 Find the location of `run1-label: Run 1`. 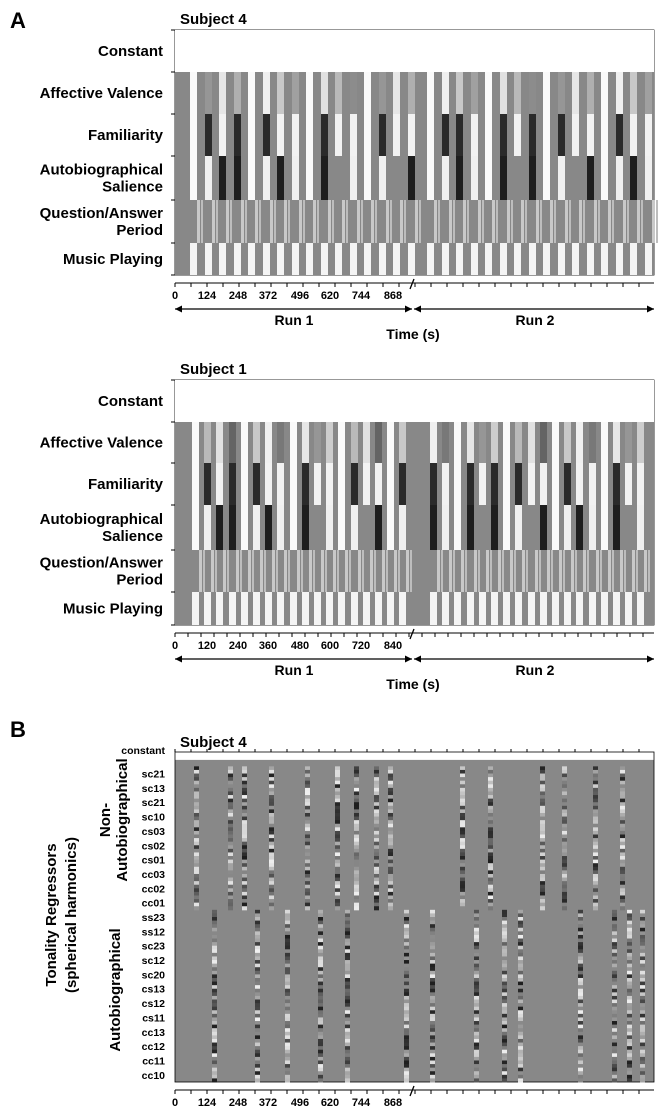

run1-label: Run 1 is located at coordinates (294, 670).